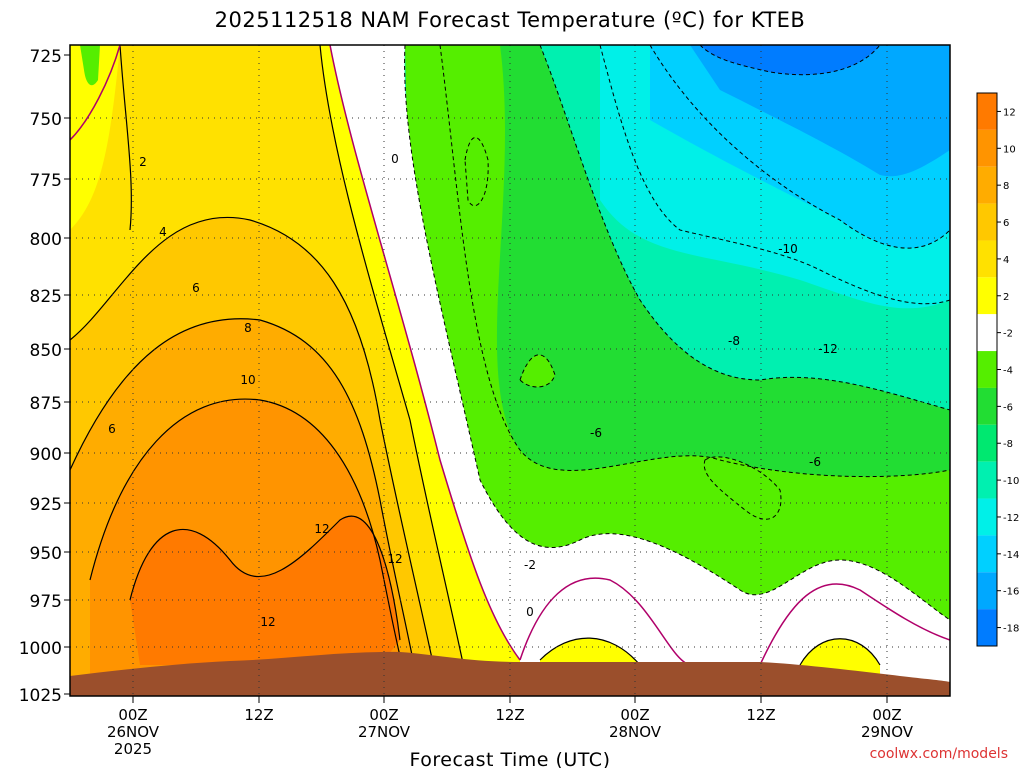  I want to click on colorbar-label: 12, so click(1009, 112).